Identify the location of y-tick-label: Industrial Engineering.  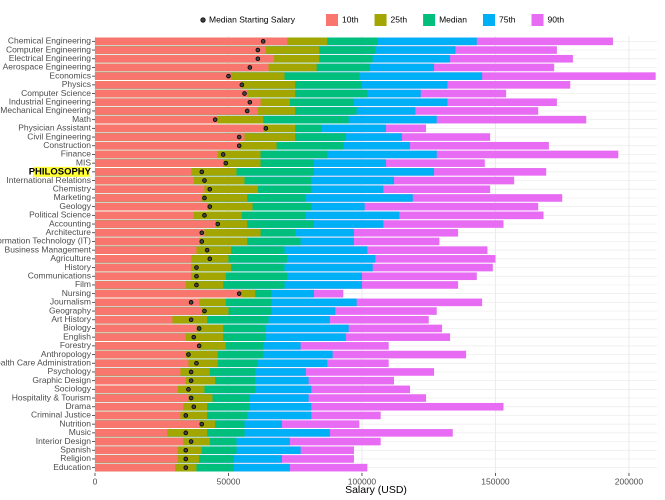
(50, 102).